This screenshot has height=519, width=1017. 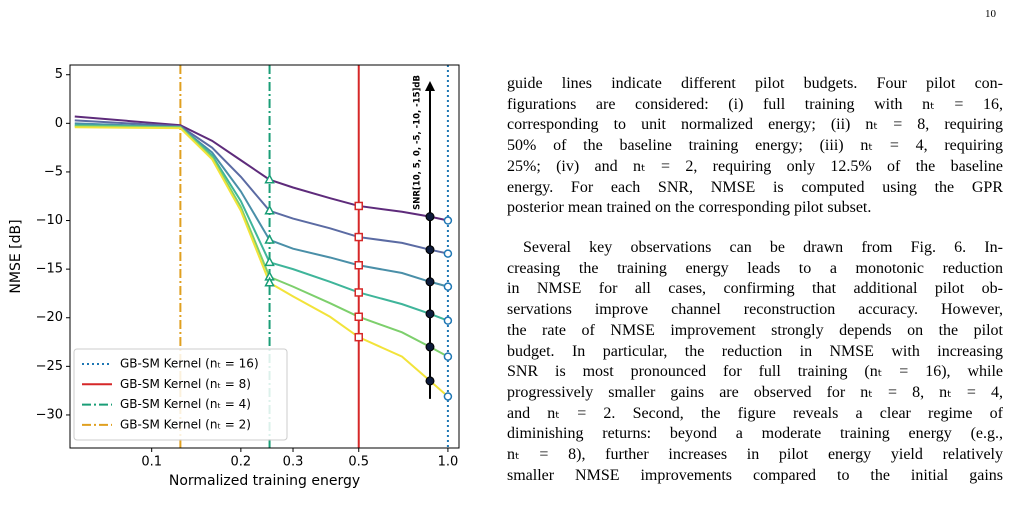 What do you see at coordinates (16, 256) in the screenshot?
I see `y-axis-label: NMSE [dB]` at bounding box center [16, 256].